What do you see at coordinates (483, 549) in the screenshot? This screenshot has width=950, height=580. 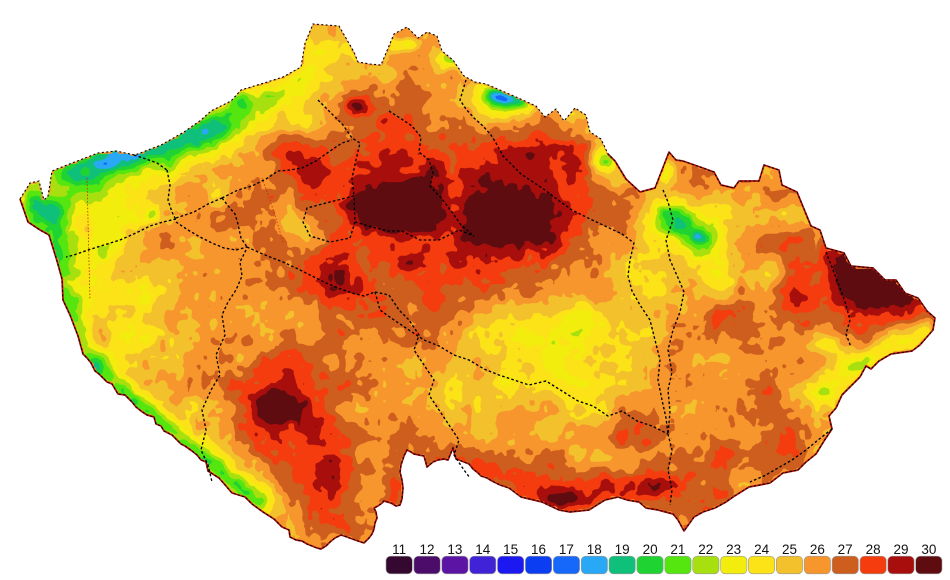 I see `svg-text: 14` at bounding box center [483, 549].